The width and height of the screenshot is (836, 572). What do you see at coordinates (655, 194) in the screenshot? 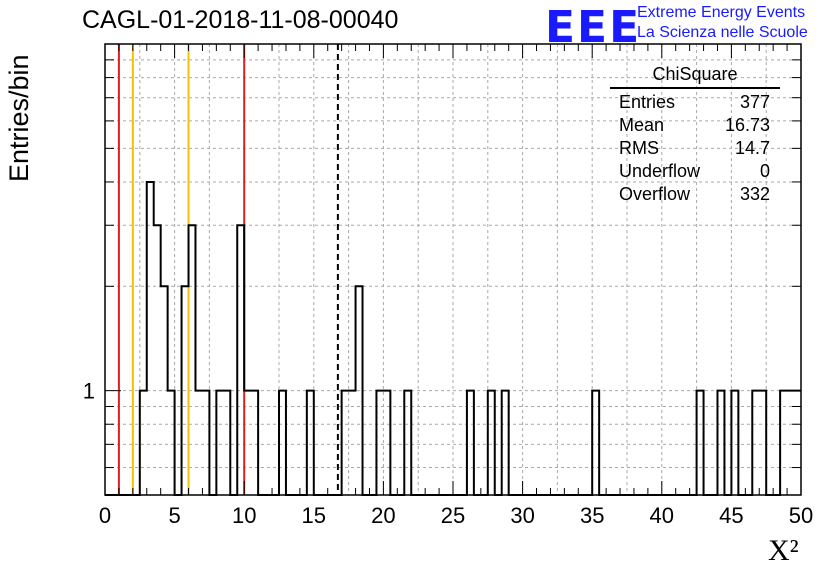
I see `stats-label: Overflow` at bounding box center [655, 194].